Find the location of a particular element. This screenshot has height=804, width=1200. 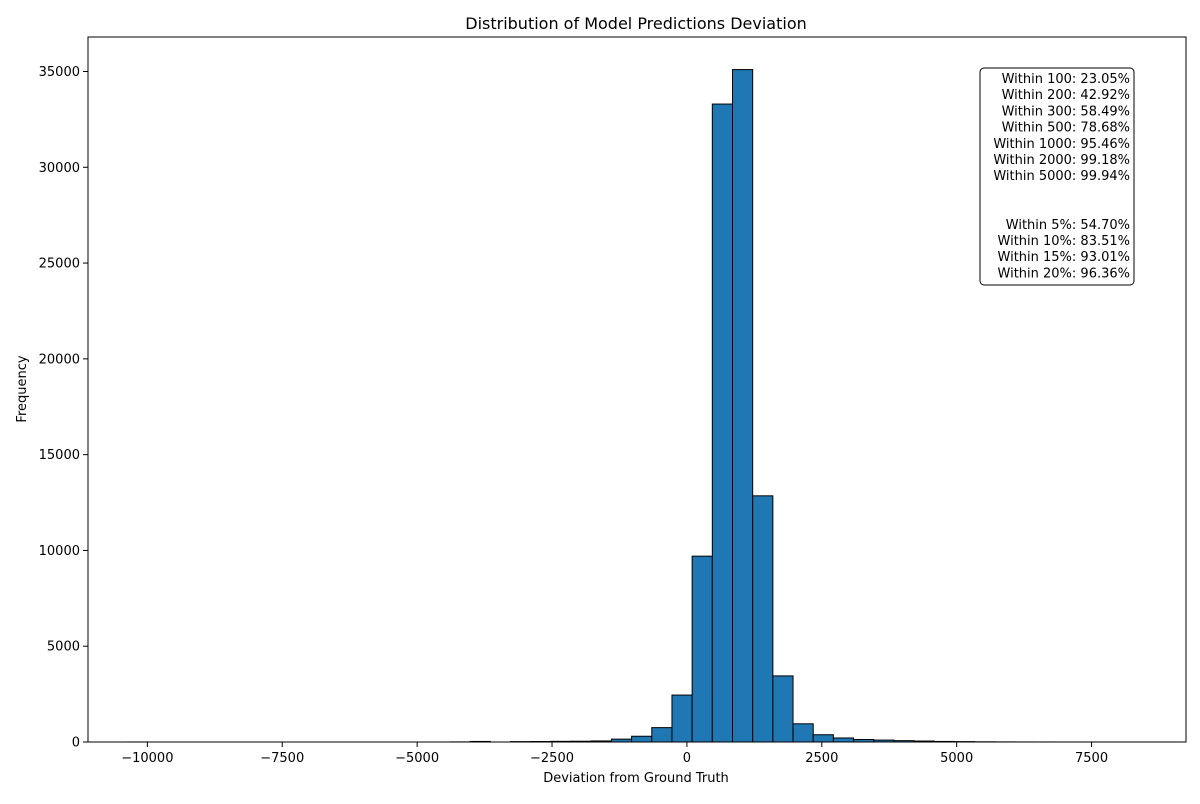

stats-line: Within 20%: 96.36% is located at coordinates (1064, 273).